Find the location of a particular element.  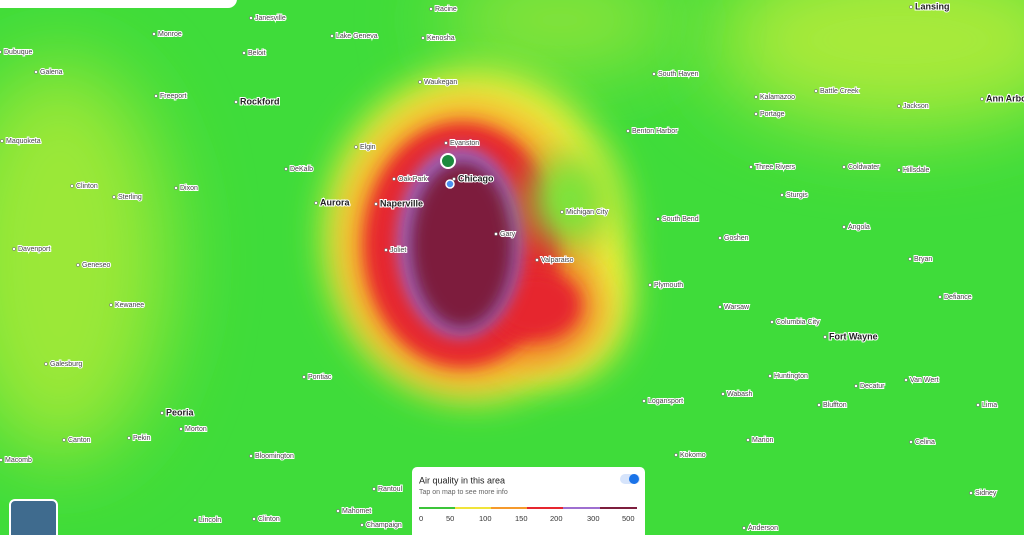

place-label: Dixon is located at coordinates (189, 188).